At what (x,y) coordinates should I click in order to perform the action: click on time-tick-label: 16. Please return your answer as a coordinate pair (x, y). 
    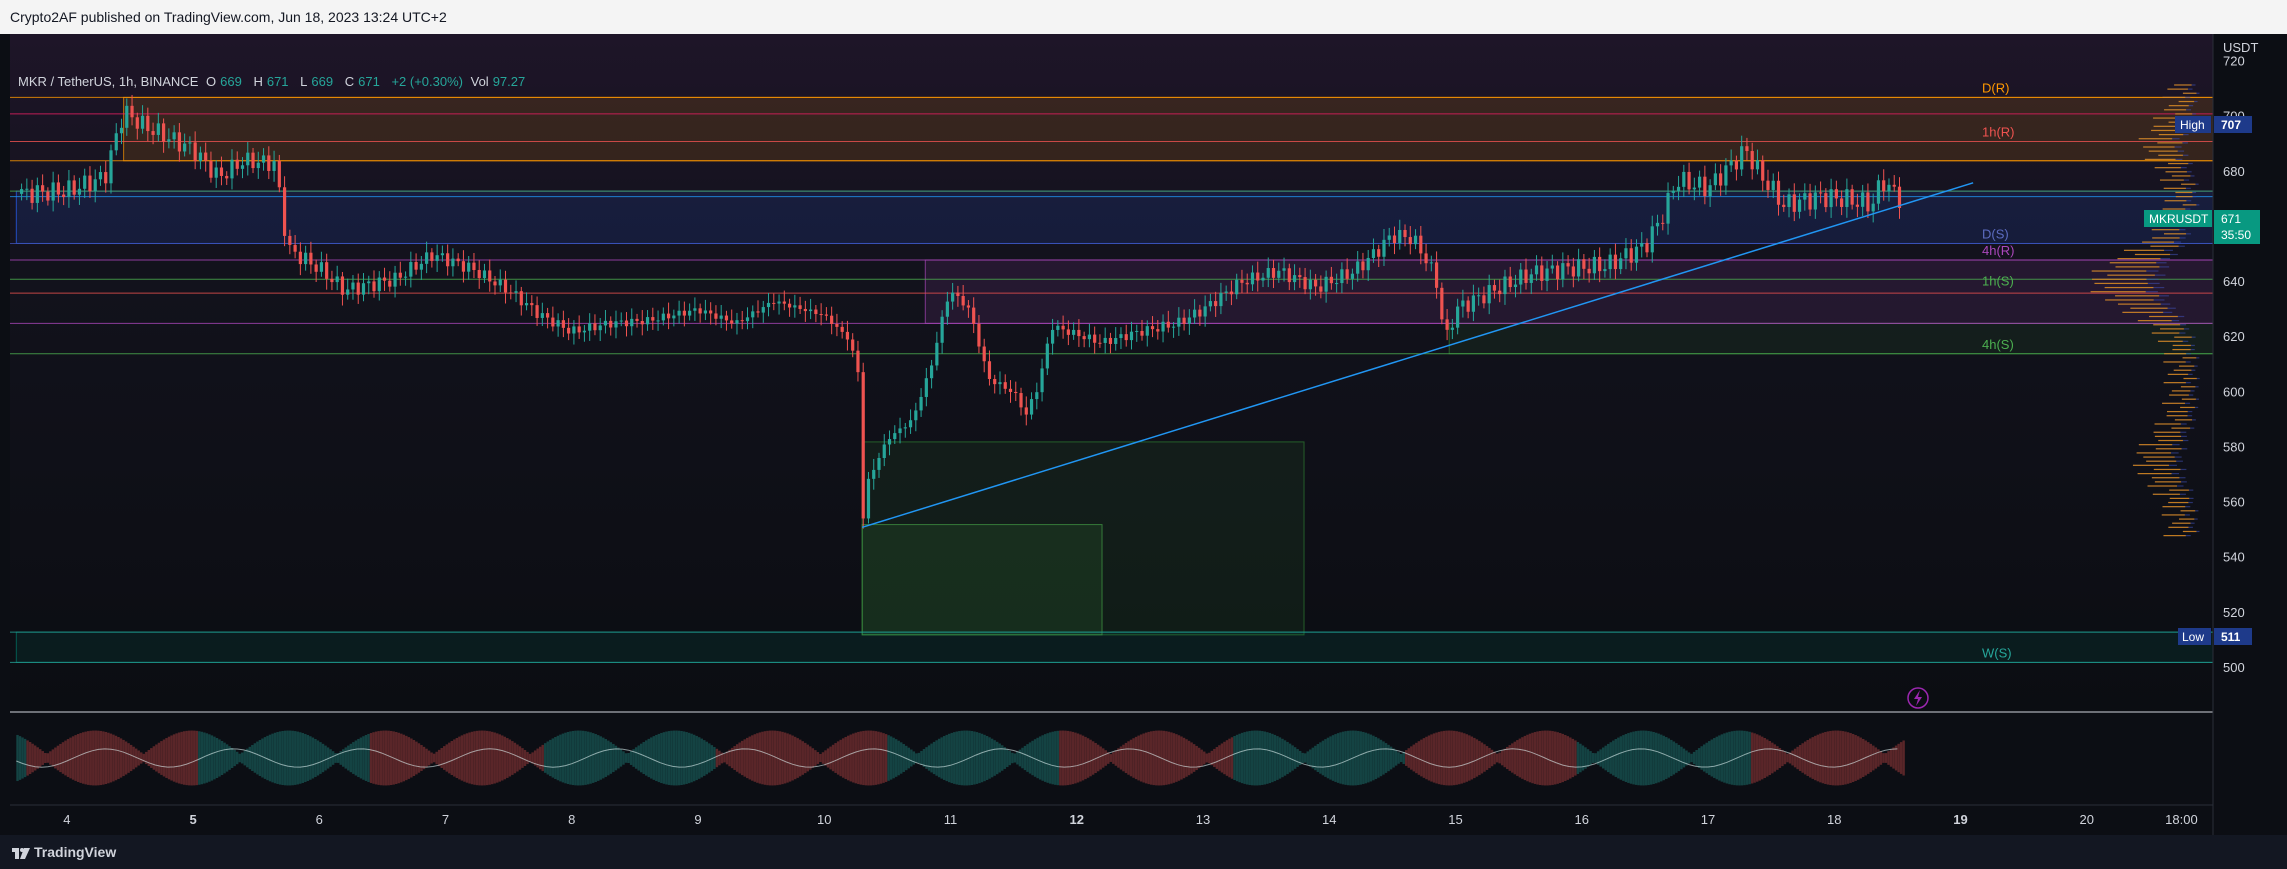
    Looking at the image, I should click on (1582, 819).